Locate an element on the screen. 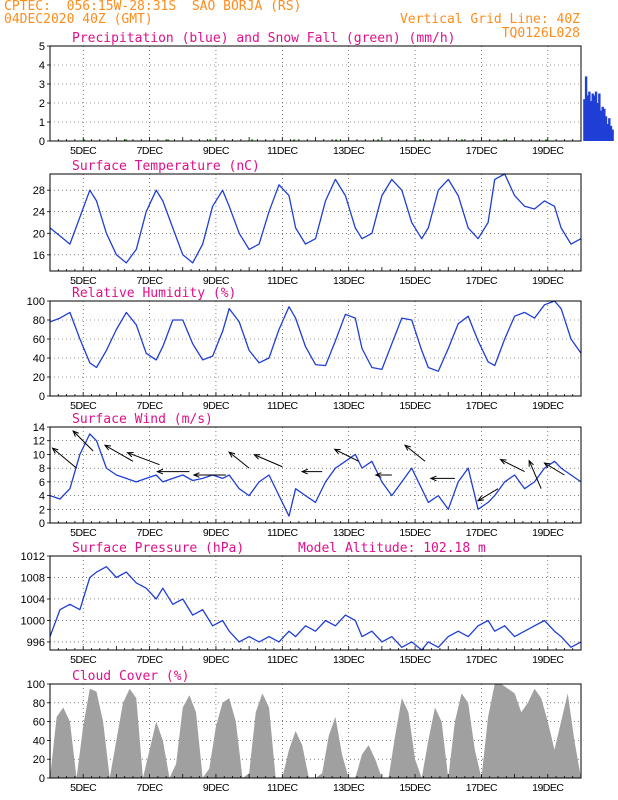  panel-annotation: Model Altitude: 102.18 m is located at coordinates (392, 548).